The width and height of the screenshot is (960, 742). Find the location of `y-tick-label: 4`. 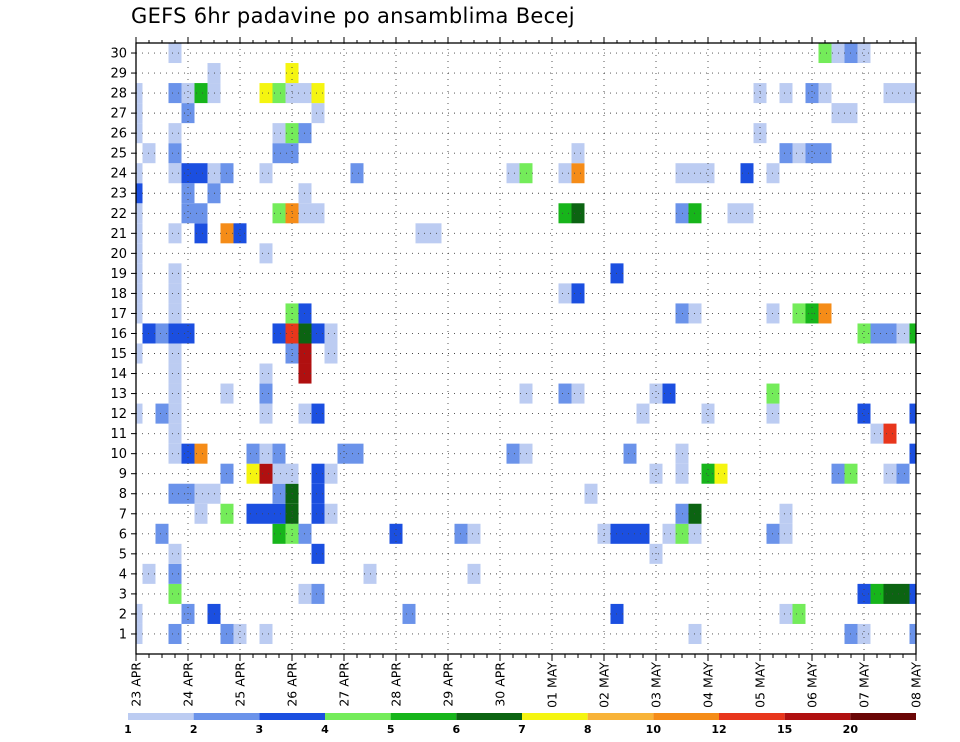

y-tick-label: 4 is located at coordinates (123, 574).